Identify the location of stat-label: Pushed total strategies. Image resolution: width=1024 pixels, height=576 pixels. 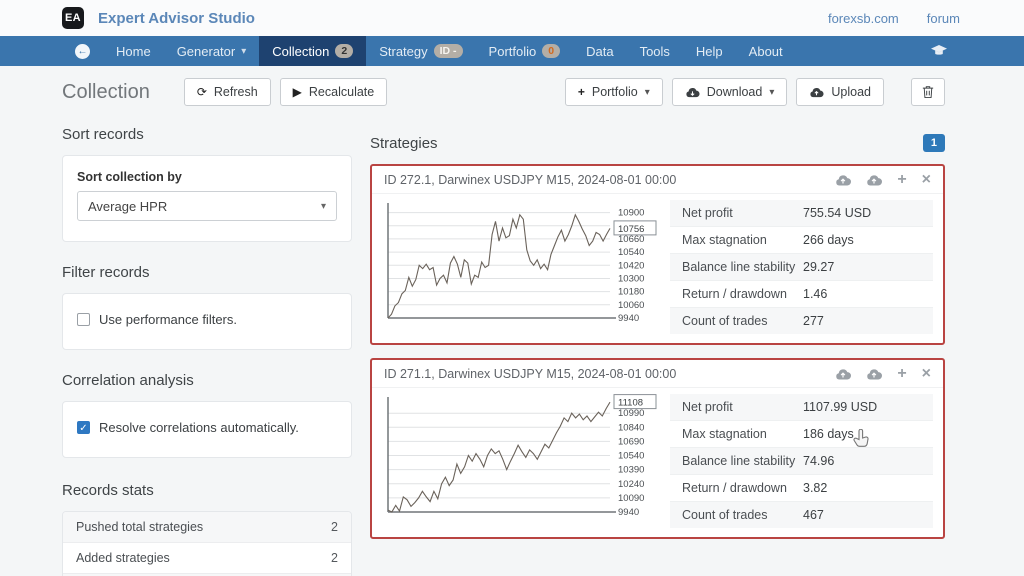
(140, 527).